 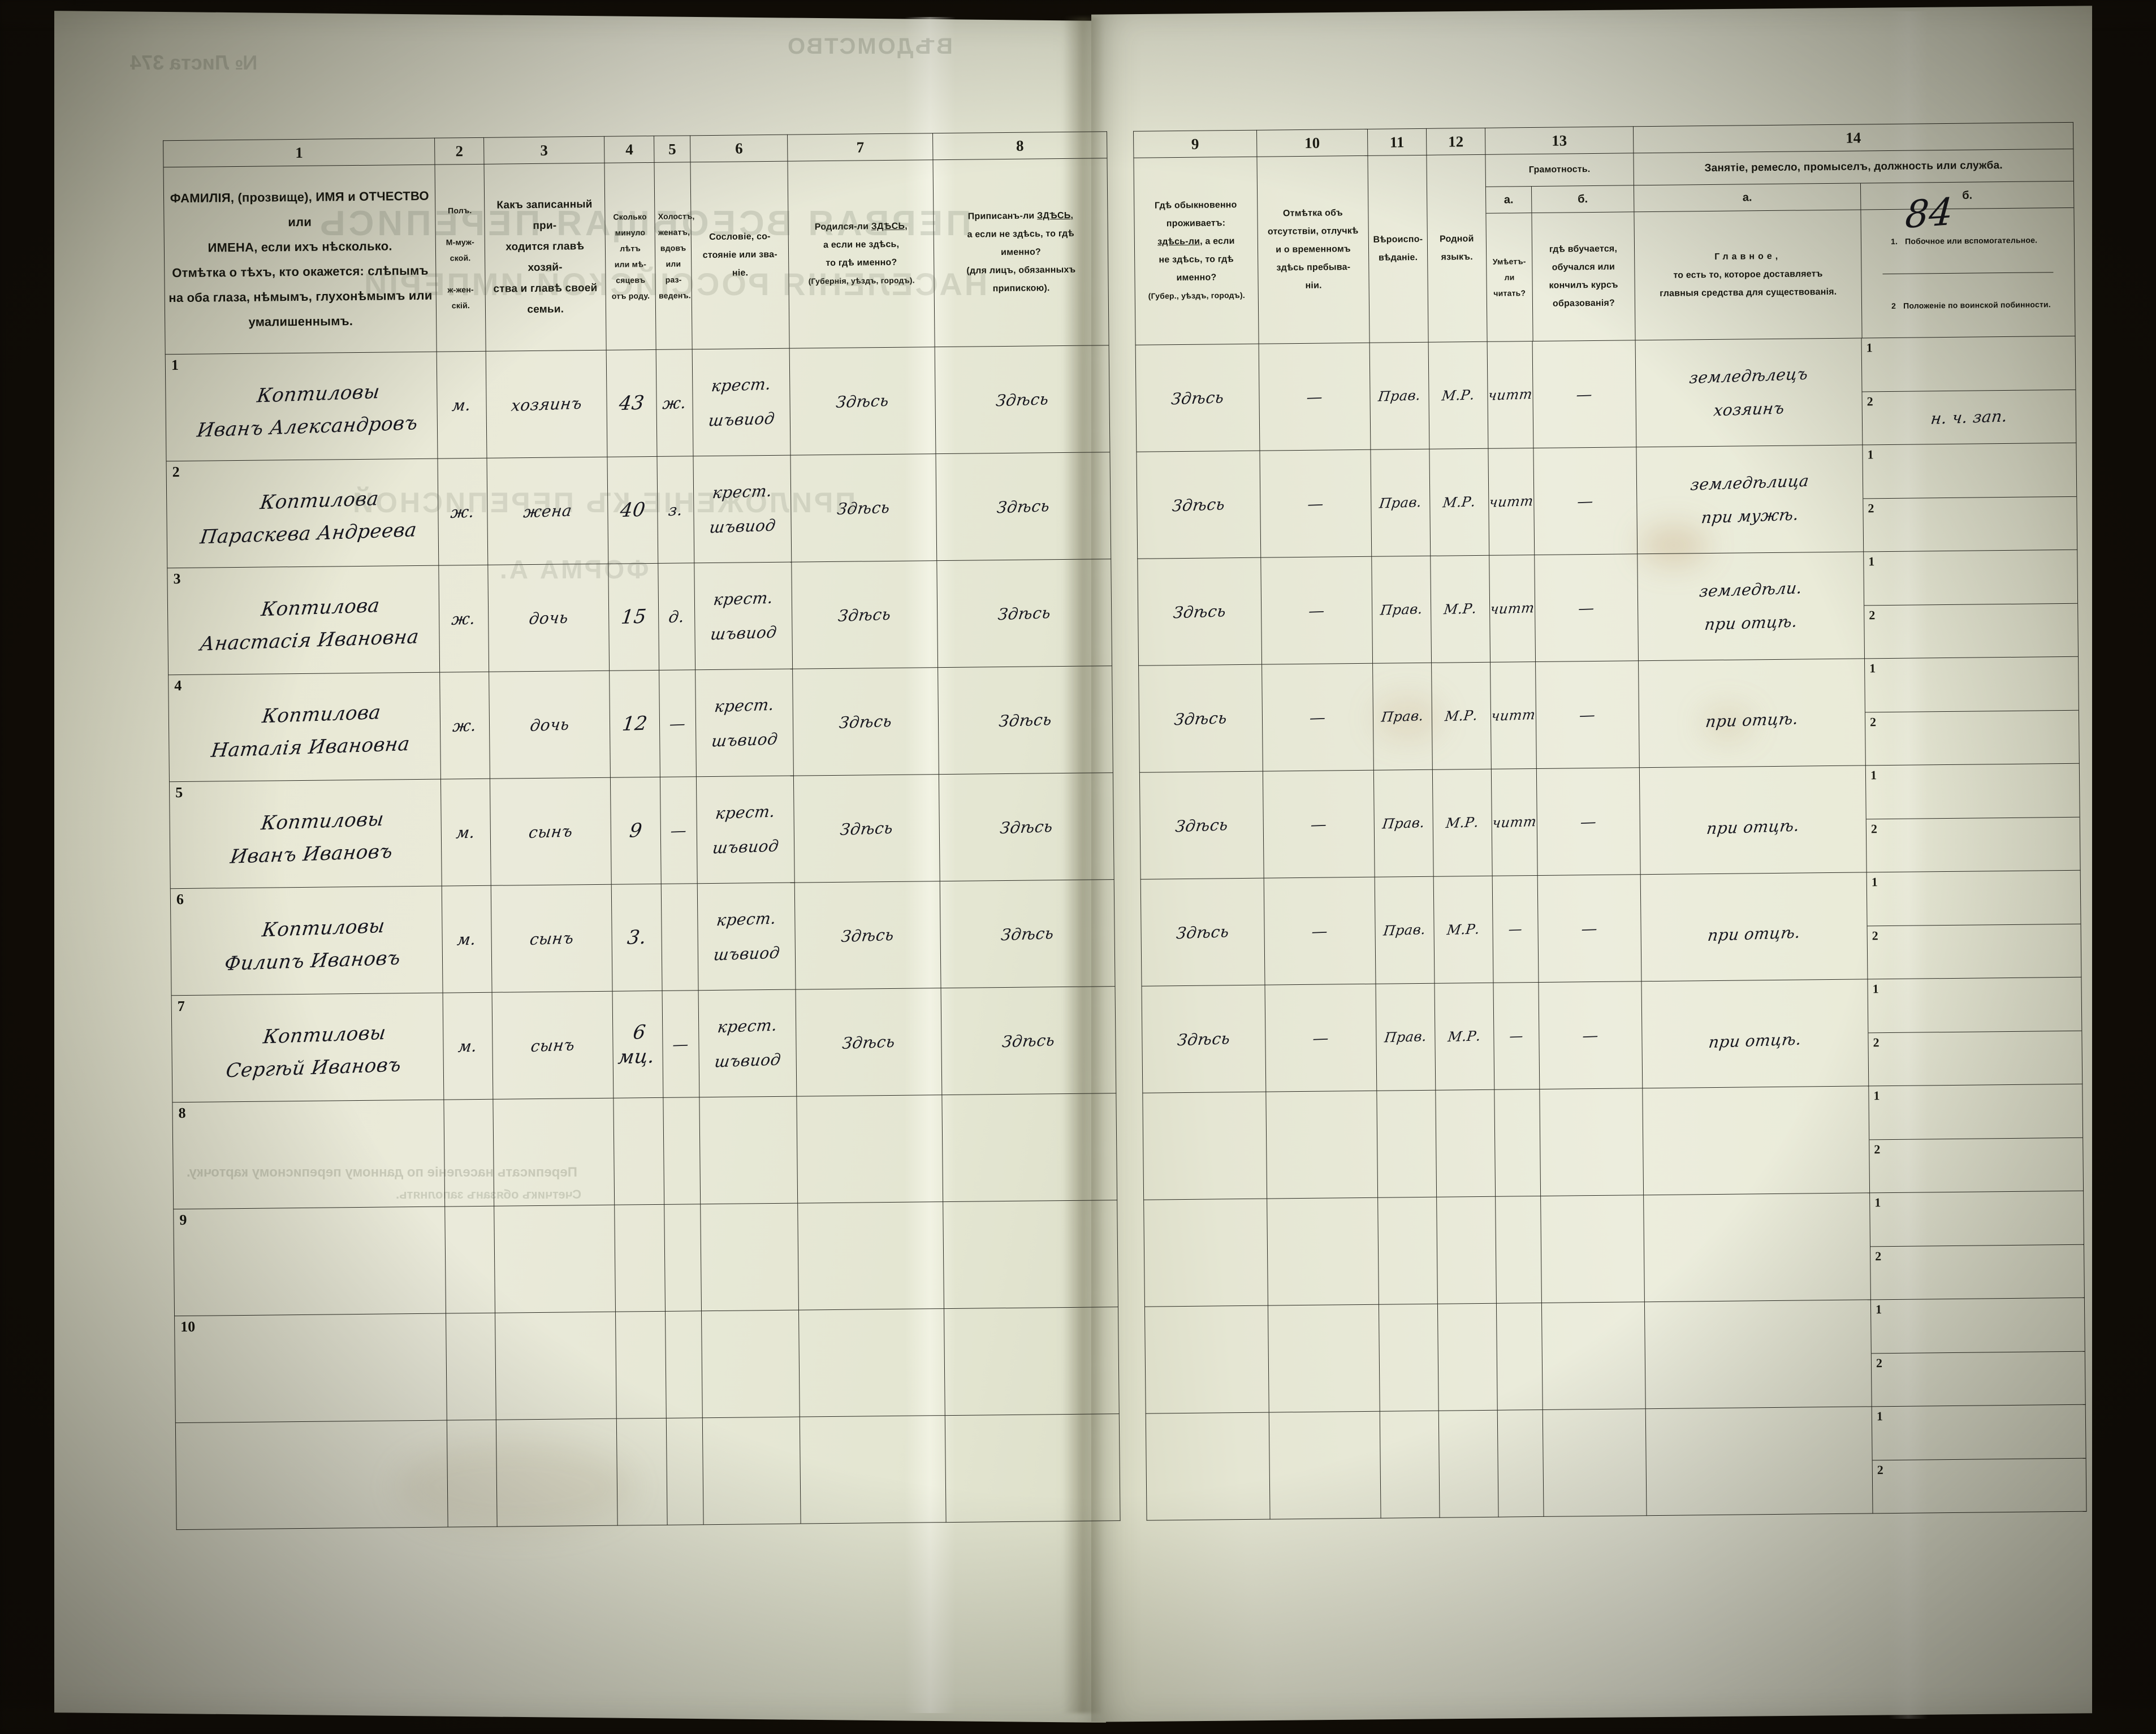 What do you see at coordinates (306, 941) in the screenshot?
I see `cell-name: 6 Коптиловы Филипъ Ивановъ` at bounding box center [306, 941].